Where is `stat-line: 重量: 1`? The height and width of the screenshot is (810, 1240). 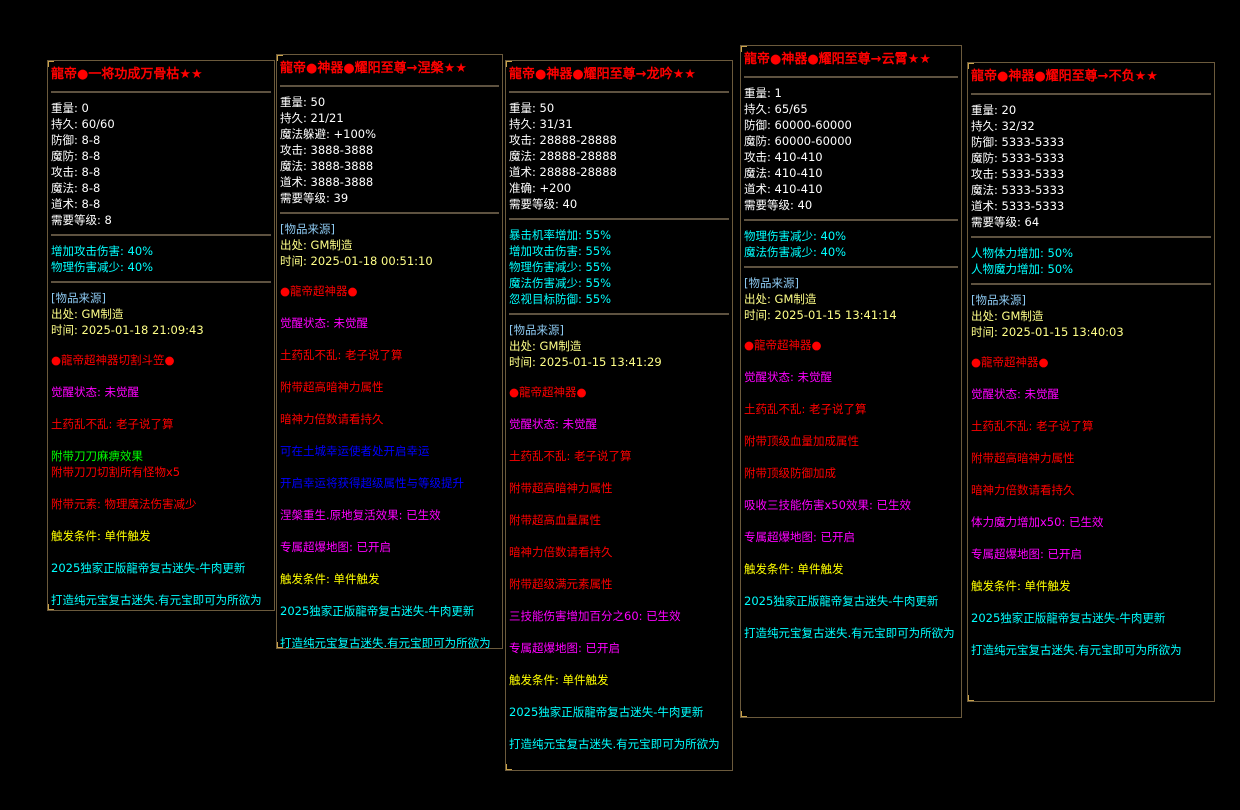
stat-line: 重量: 1 is located at coordinates (763, 93).